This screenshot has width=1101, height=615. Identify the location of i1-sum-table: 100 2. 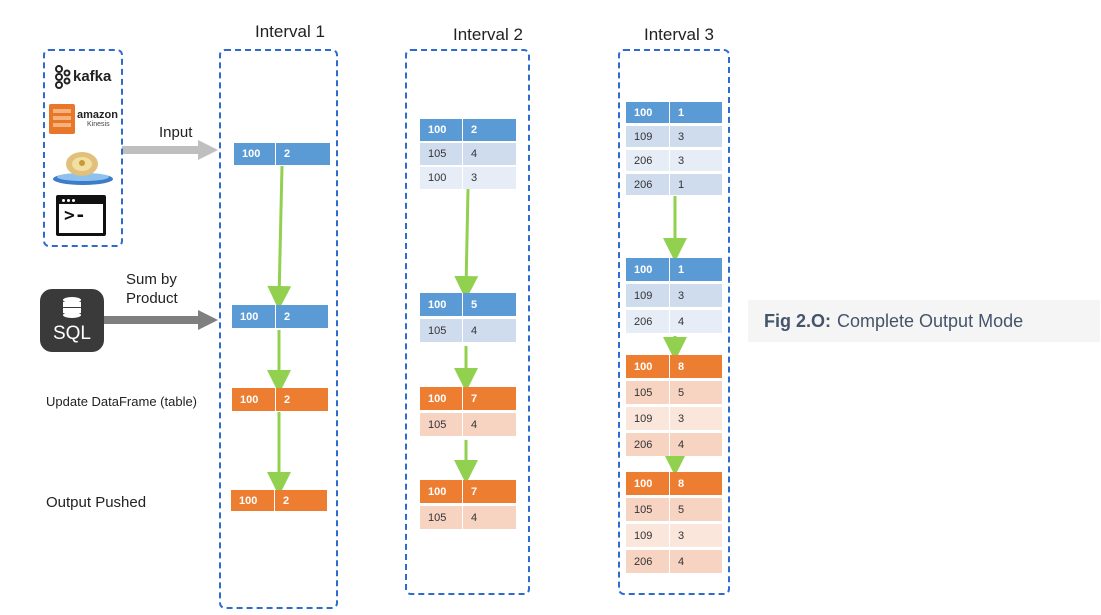
(280, 316).